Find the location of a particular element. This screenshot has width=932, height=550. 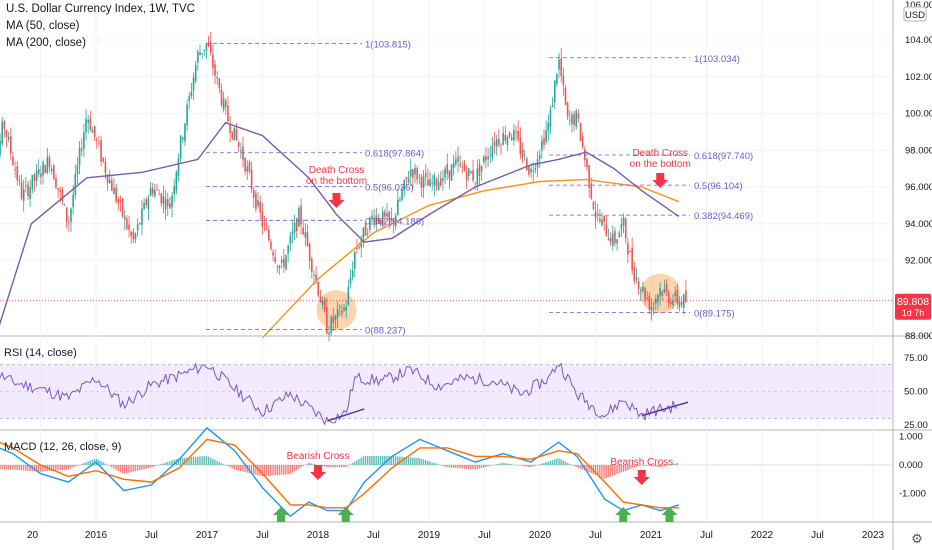

rsi-line is located at coordinates (339, 394).